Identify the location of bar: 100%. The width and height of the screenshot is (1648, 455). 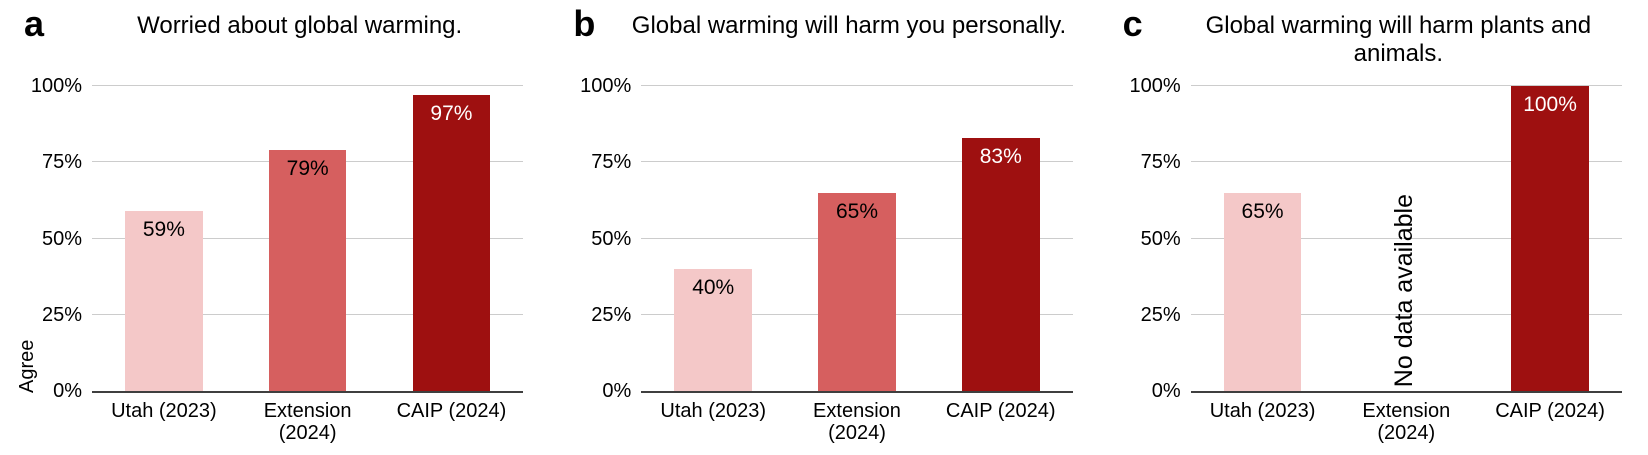
(1550, 238).